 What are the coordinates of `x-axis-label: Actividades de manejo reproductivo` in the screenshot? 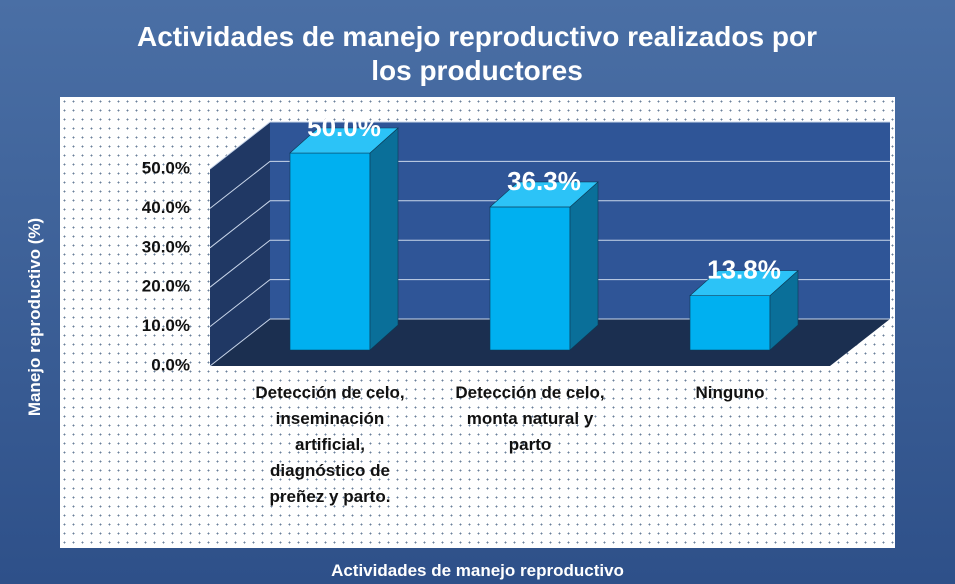 It's located at (477, 570).